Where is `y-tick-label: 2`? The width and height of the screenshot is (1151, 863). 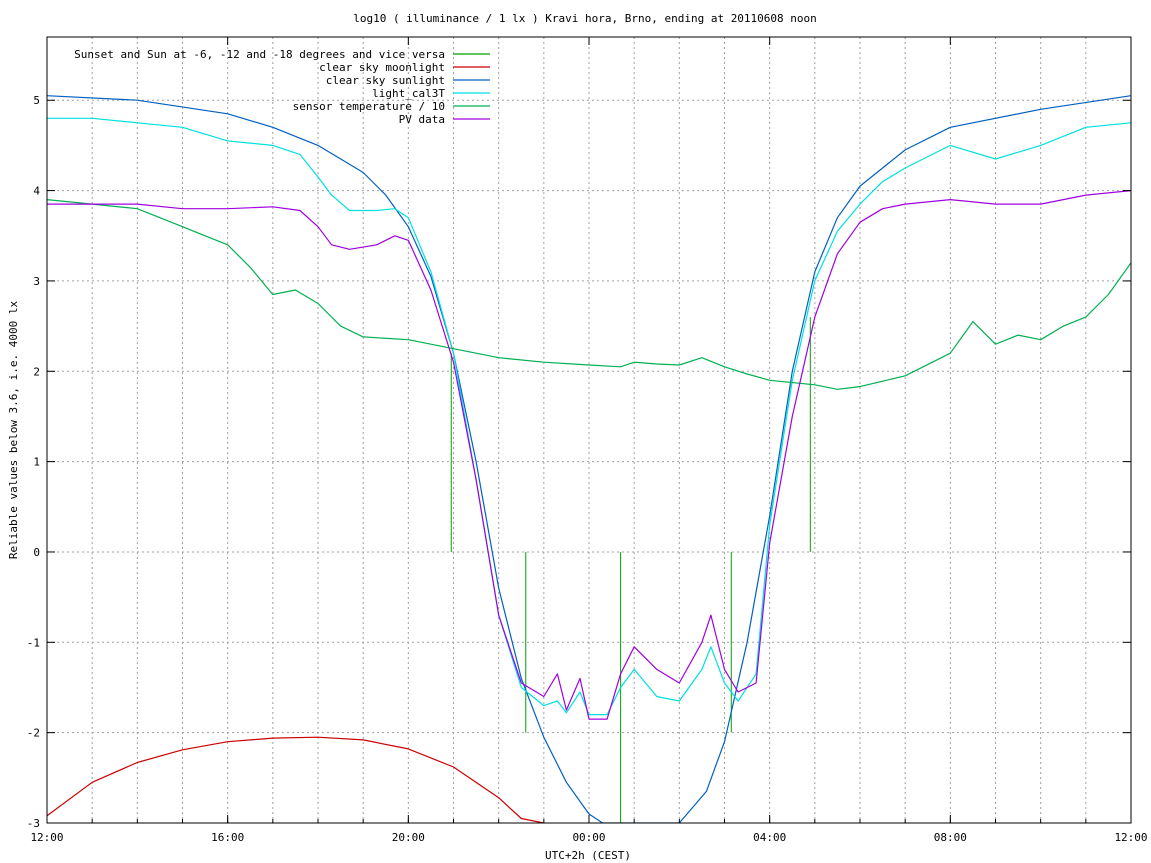 y-tick-label: 2 is located at coordinates (36, 371).